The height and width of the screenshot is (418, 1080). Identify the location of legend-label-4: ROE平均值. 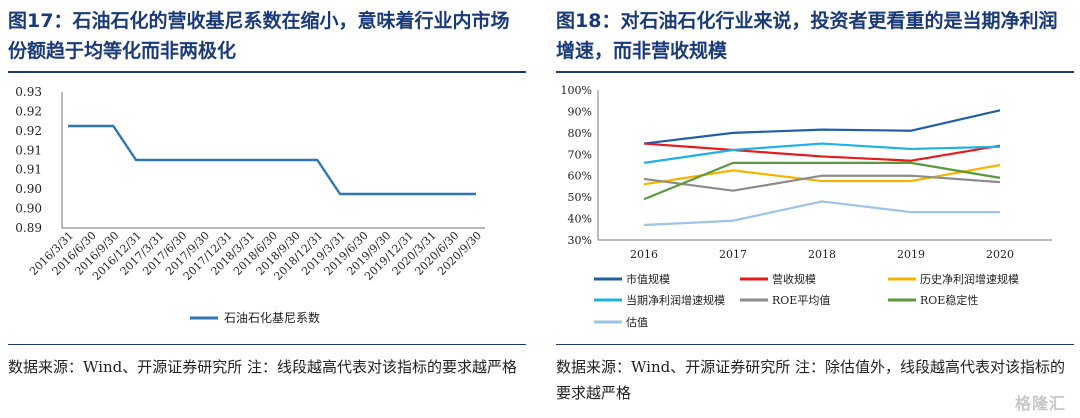
(801, 300).